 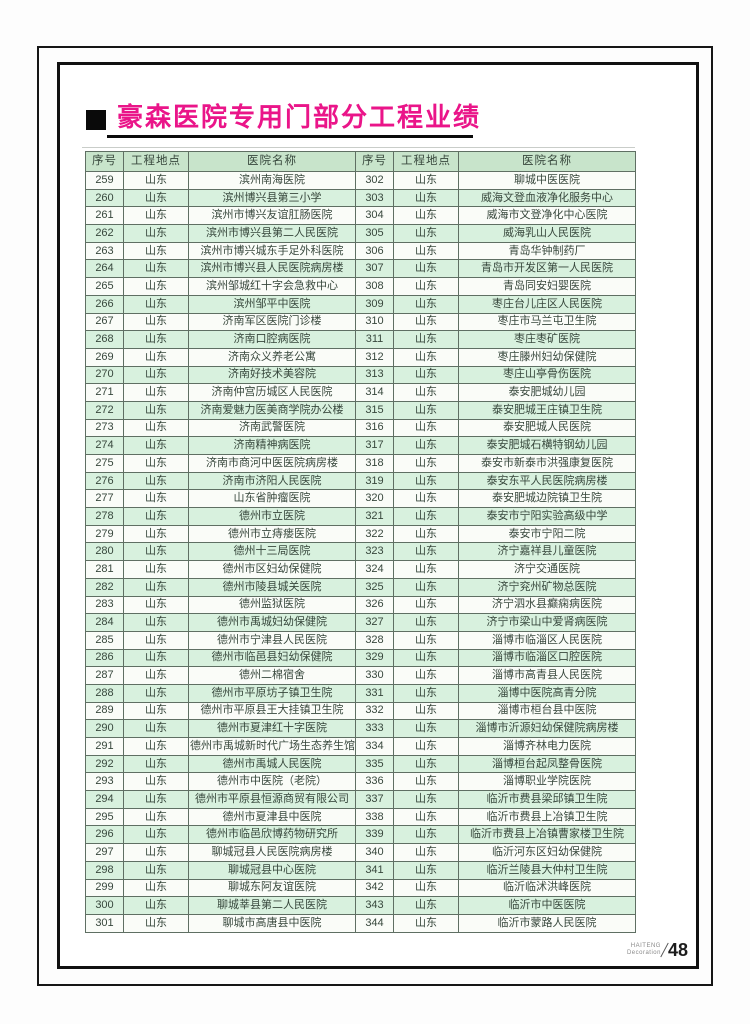 I want to click on serial-number-cell: 320, so click(x=374, y=499).